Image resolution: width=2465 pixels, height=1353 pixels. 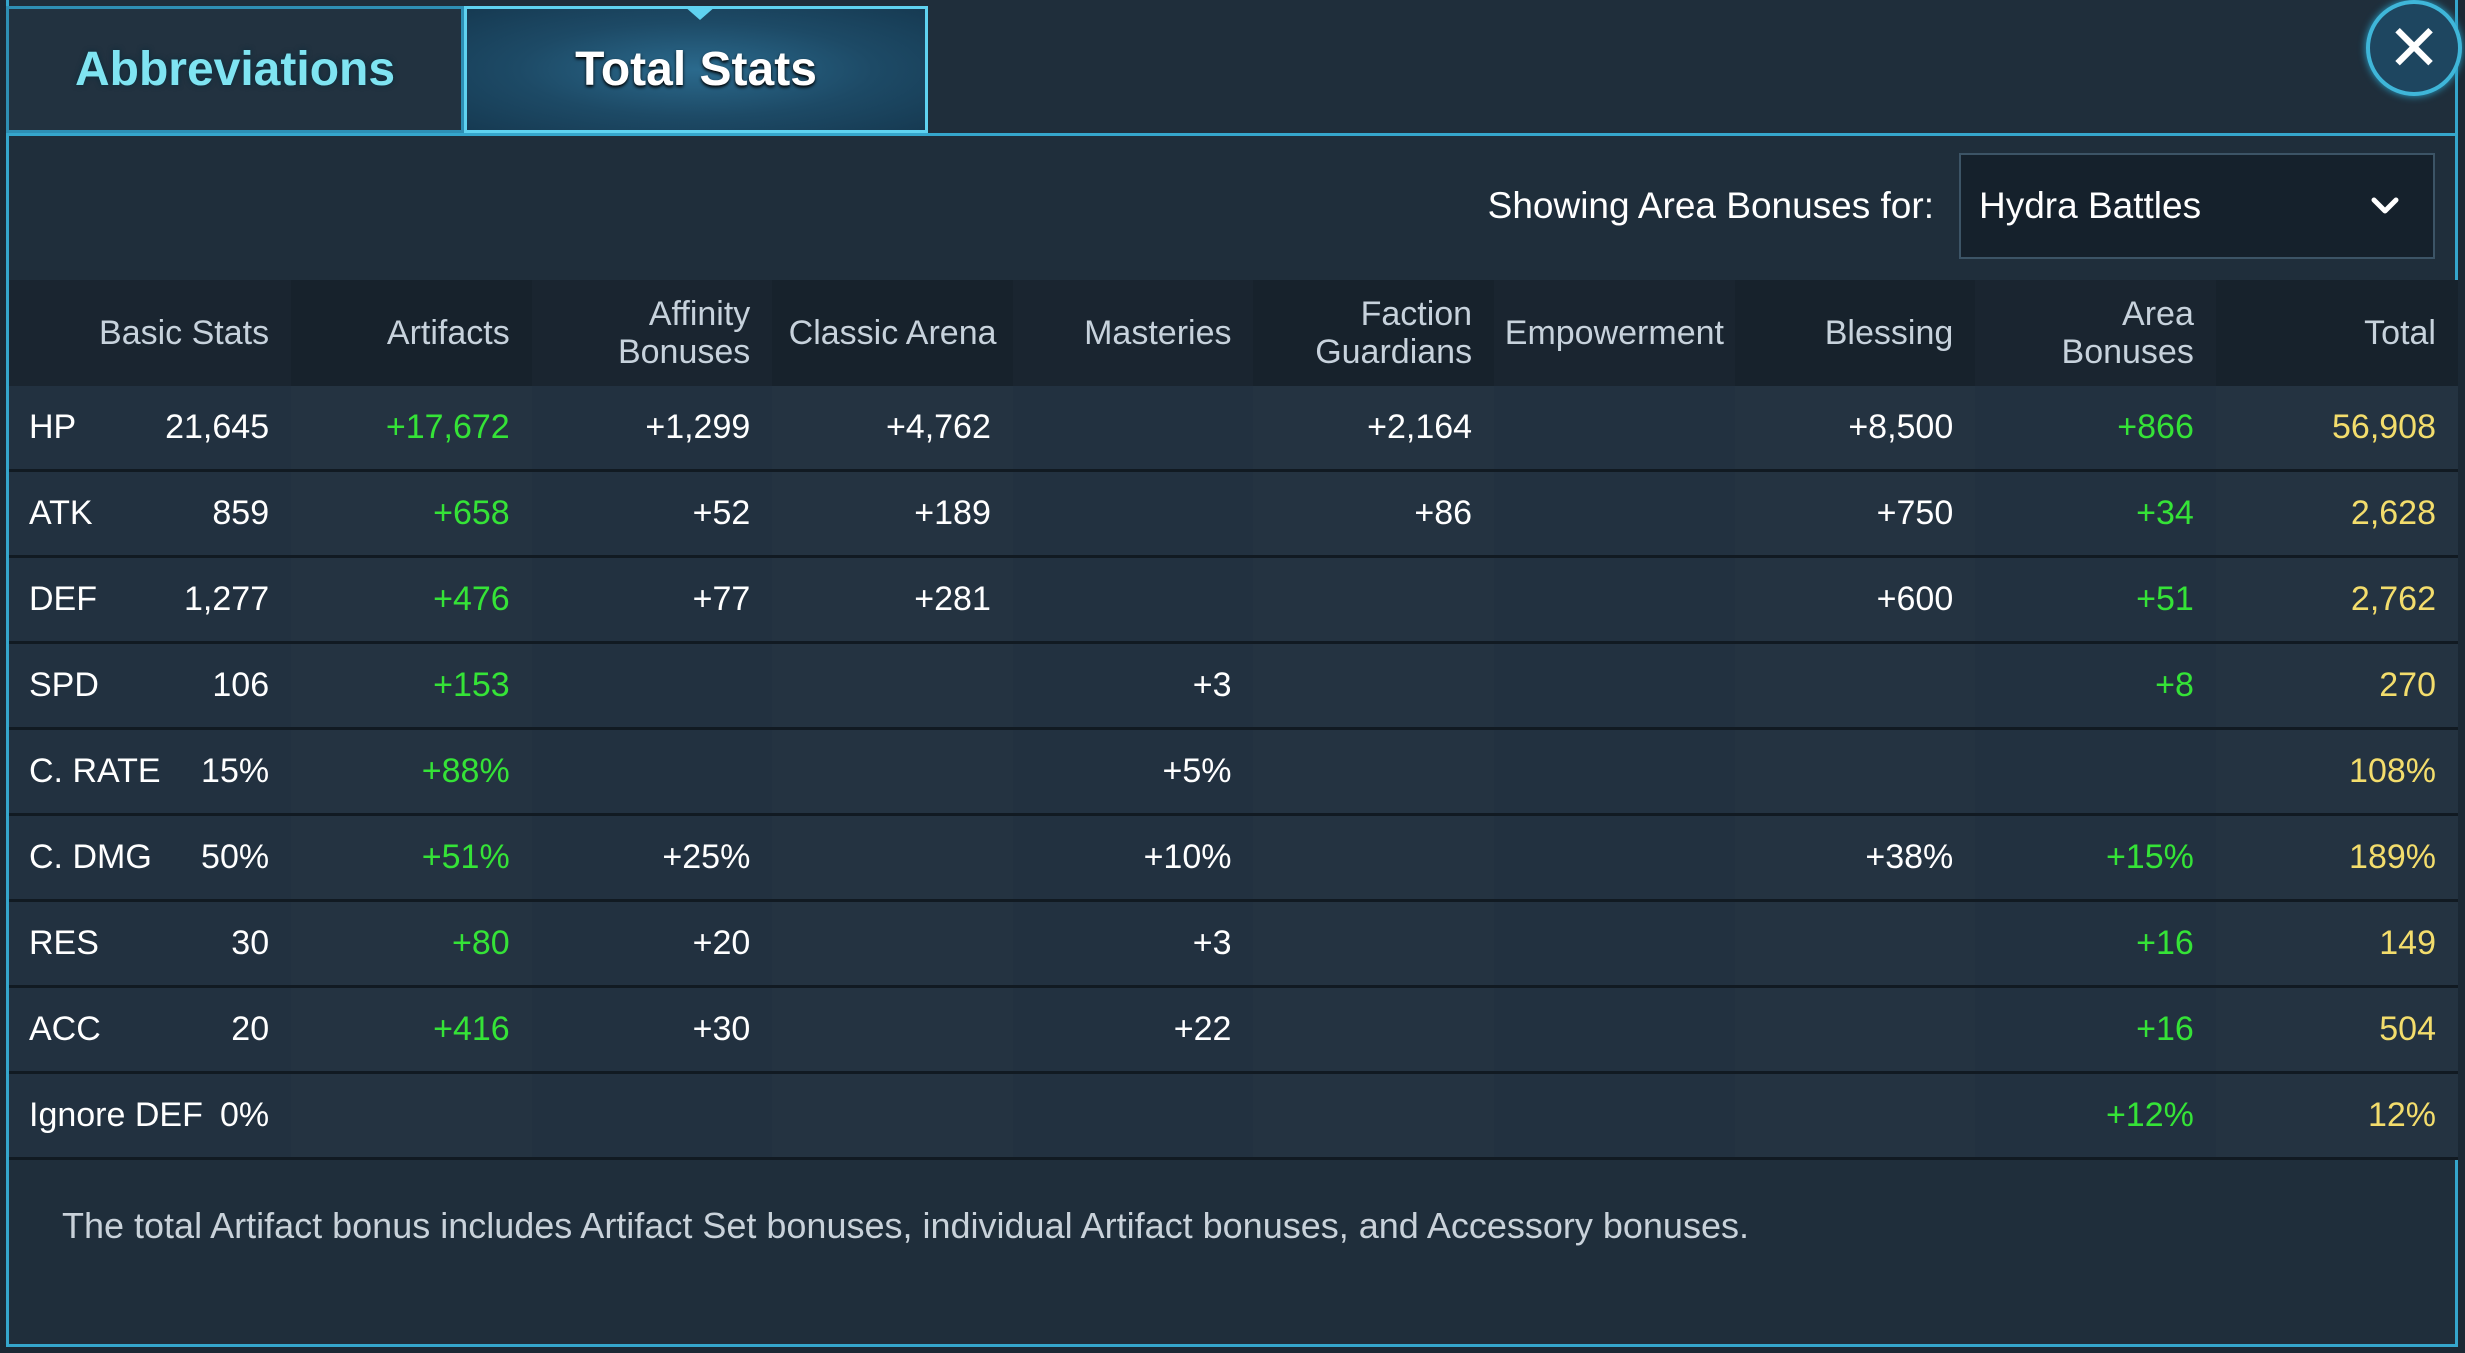 What do you see at coordinates (2336, 944) in the screenshot?
I see `total-cell: 149` at bounding box center [2336, 944].